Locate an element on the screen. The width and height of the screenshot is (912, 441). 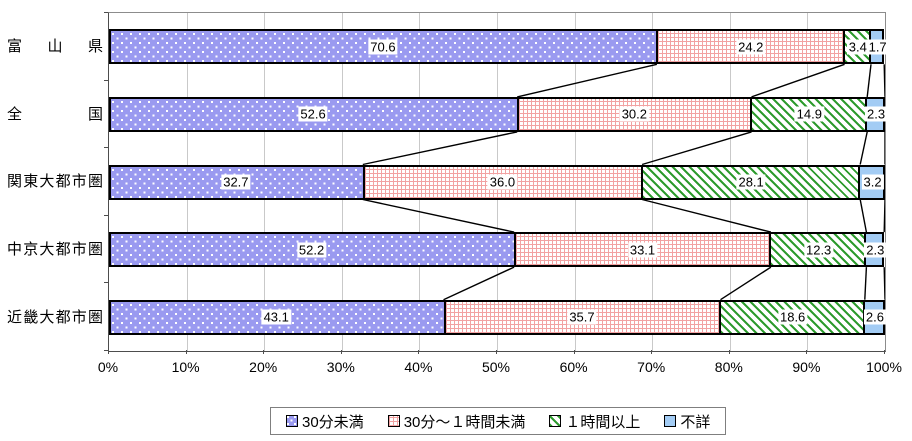
value-label: 14.9 is located at coordinates (809, 114).